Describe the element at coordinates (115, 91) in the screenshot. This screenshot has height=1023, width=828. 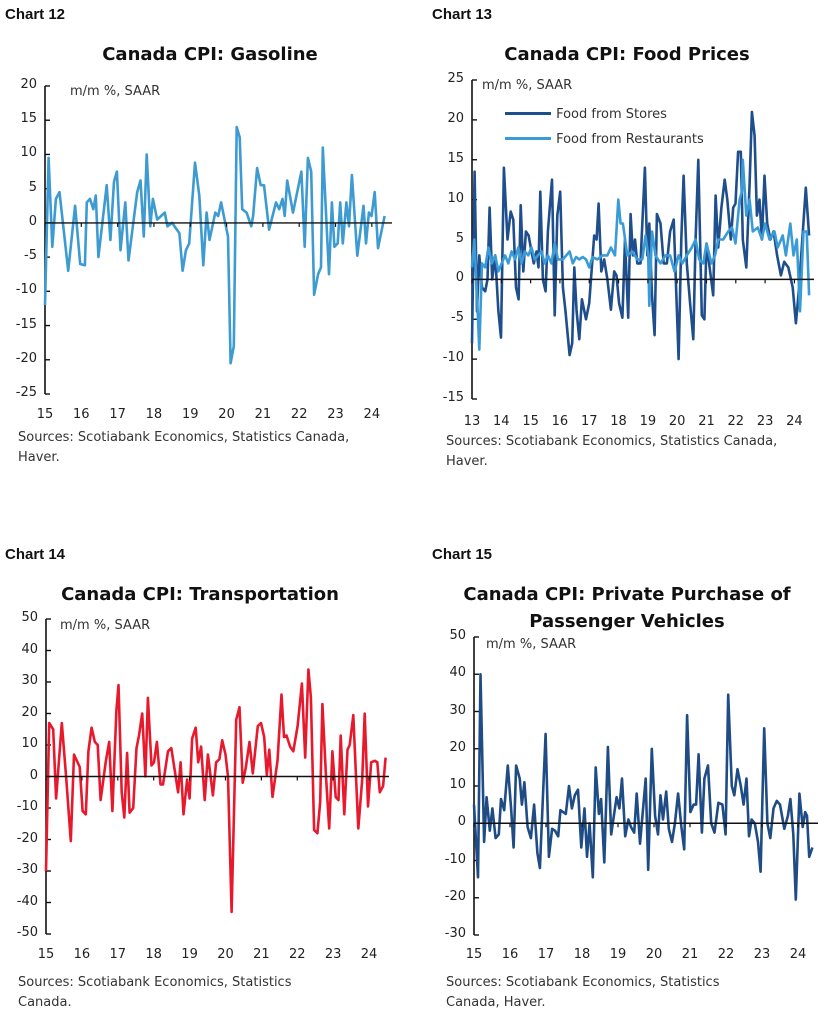
I see `chart-12-unit-label: m/m %, SAAR` at that location.